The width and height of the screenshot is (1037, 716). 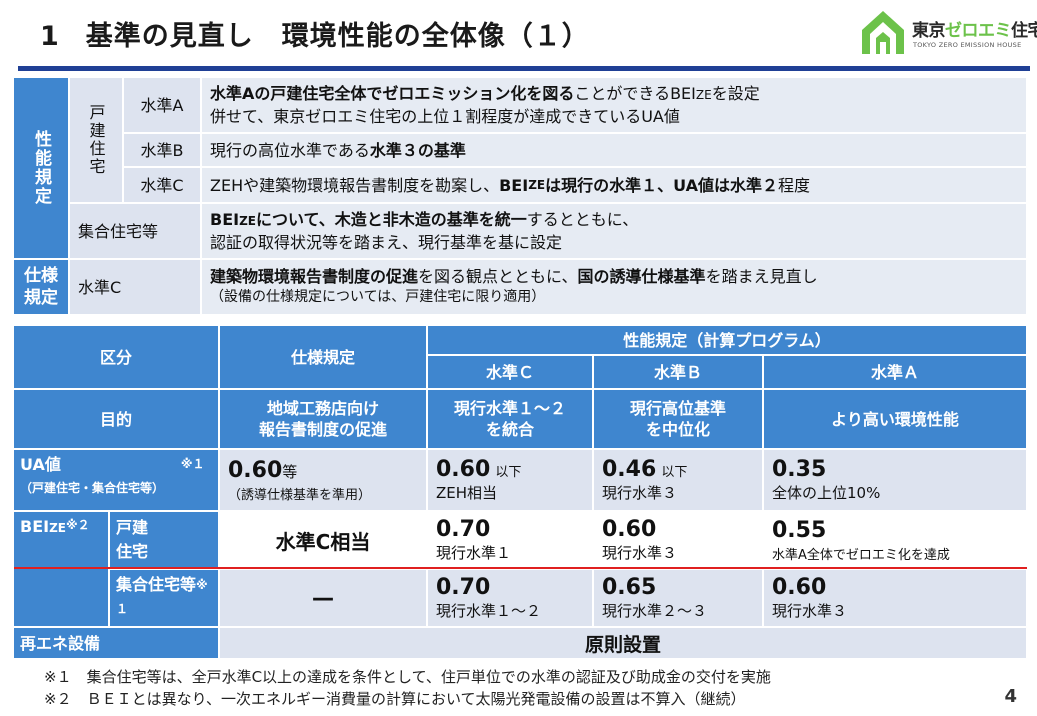 What do you see at coordinates (510, 598) in the screenshot?
I see `bei-multi-levelC: 0.70 現行水準１～２` at bounding box center [510, 598].